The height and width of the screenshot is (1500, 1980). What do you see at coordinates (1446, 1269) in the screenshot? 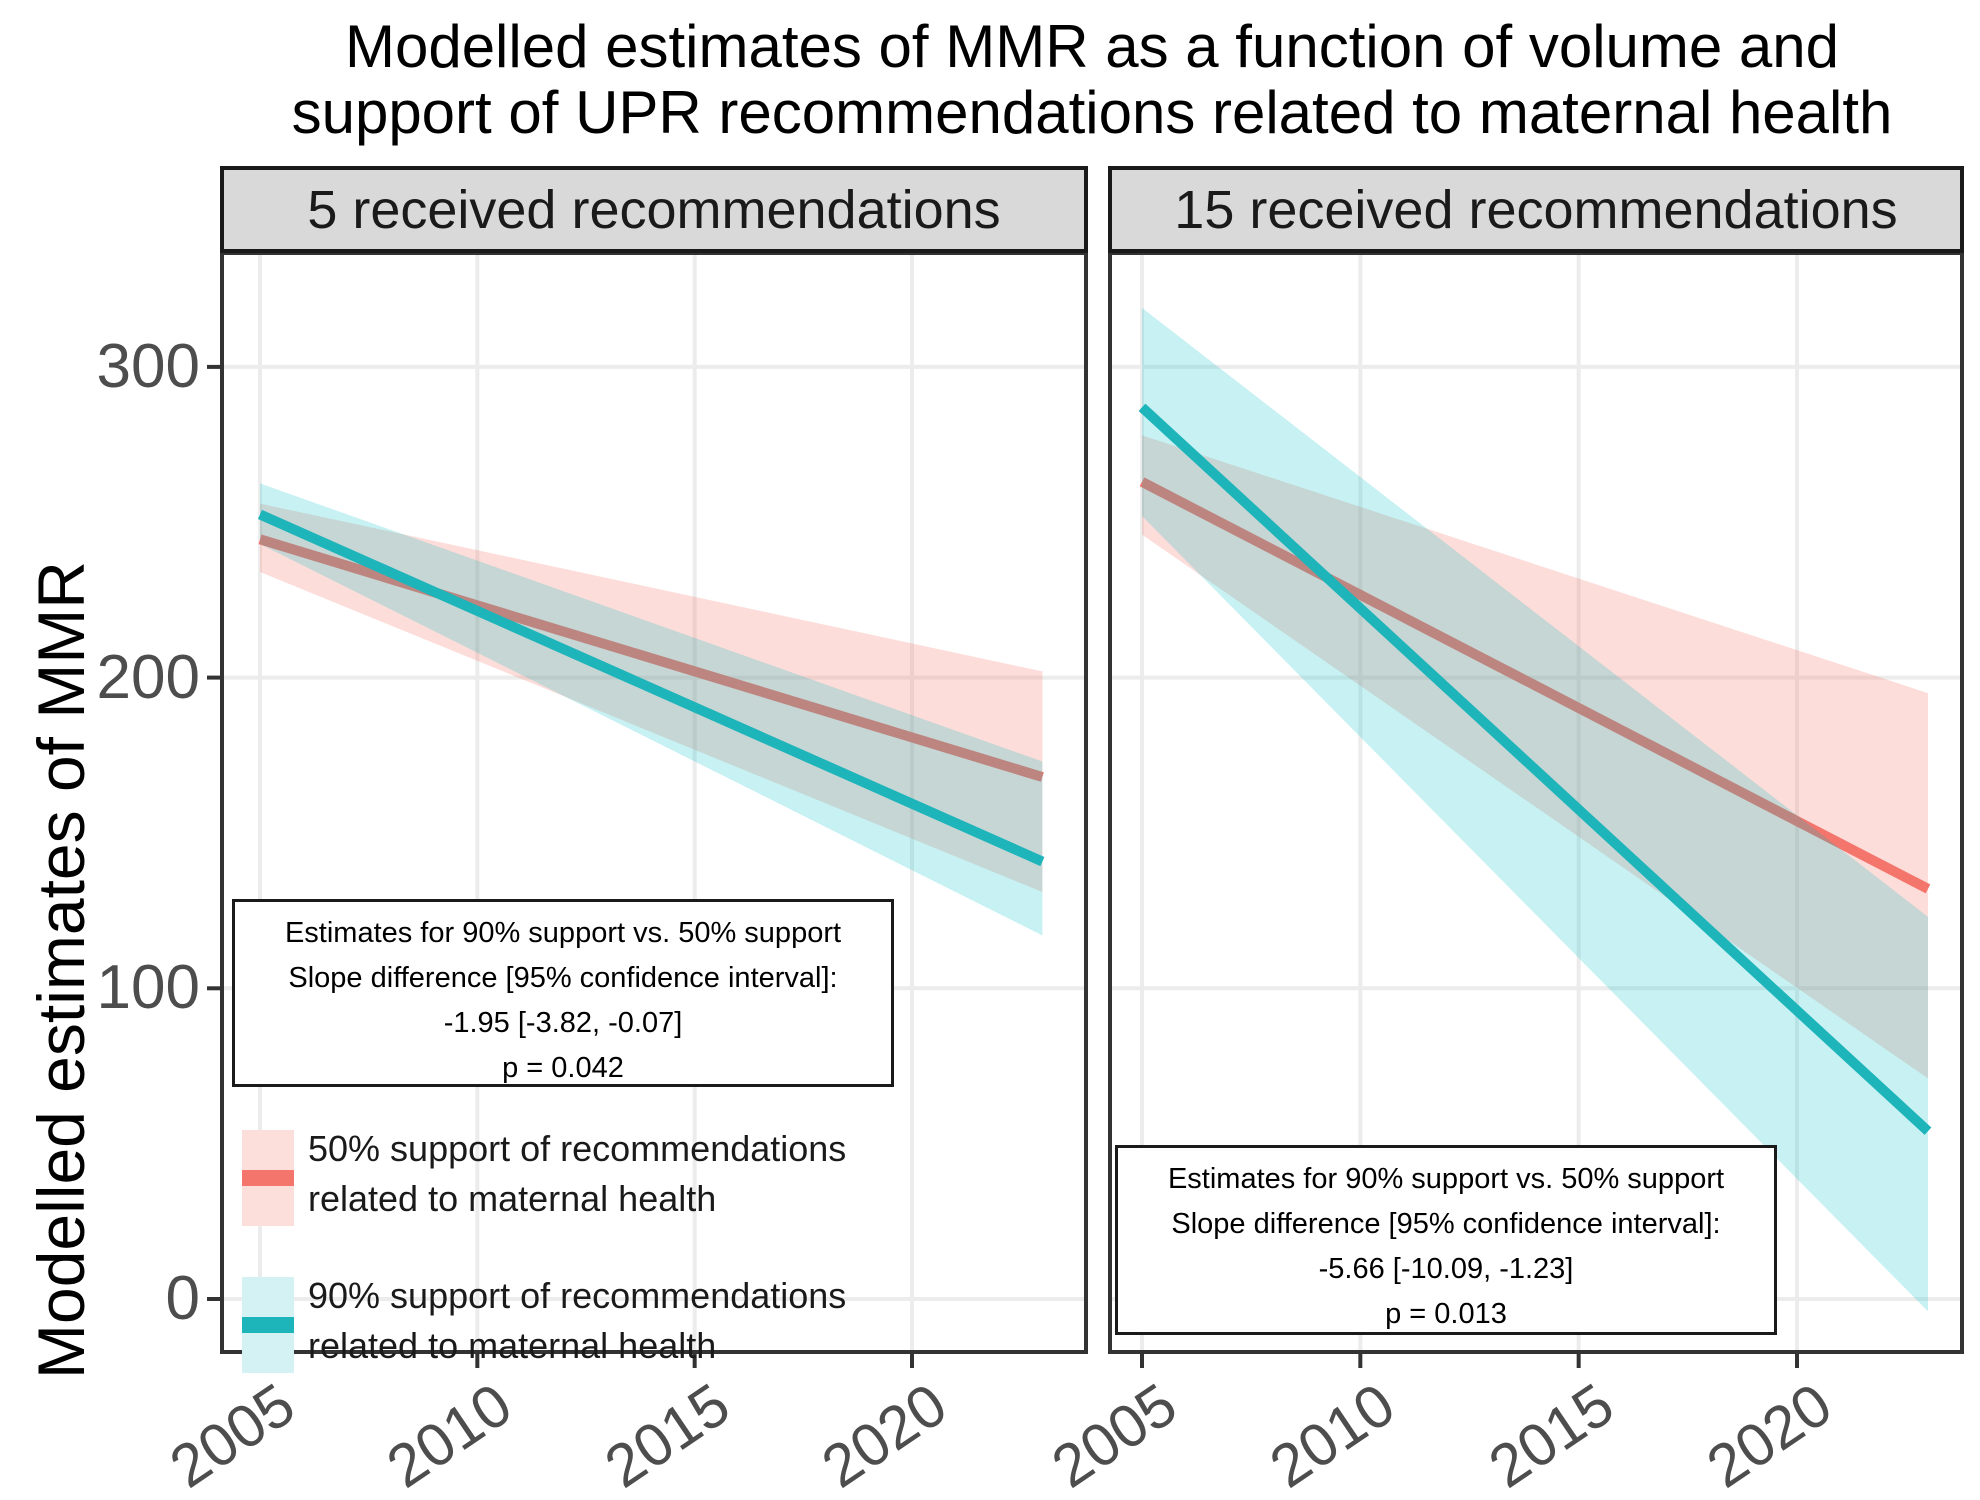
I see `annotation-line: -5.66 [-10.09, -1.23]` at bounding box center [1446, 1269].